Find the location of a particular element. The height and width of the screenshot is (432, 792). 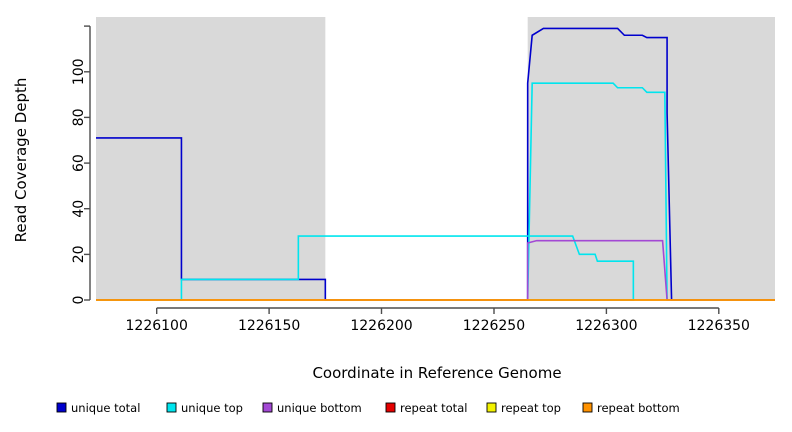

legend-swatch-unique-top is located at coordinates (171, 407).